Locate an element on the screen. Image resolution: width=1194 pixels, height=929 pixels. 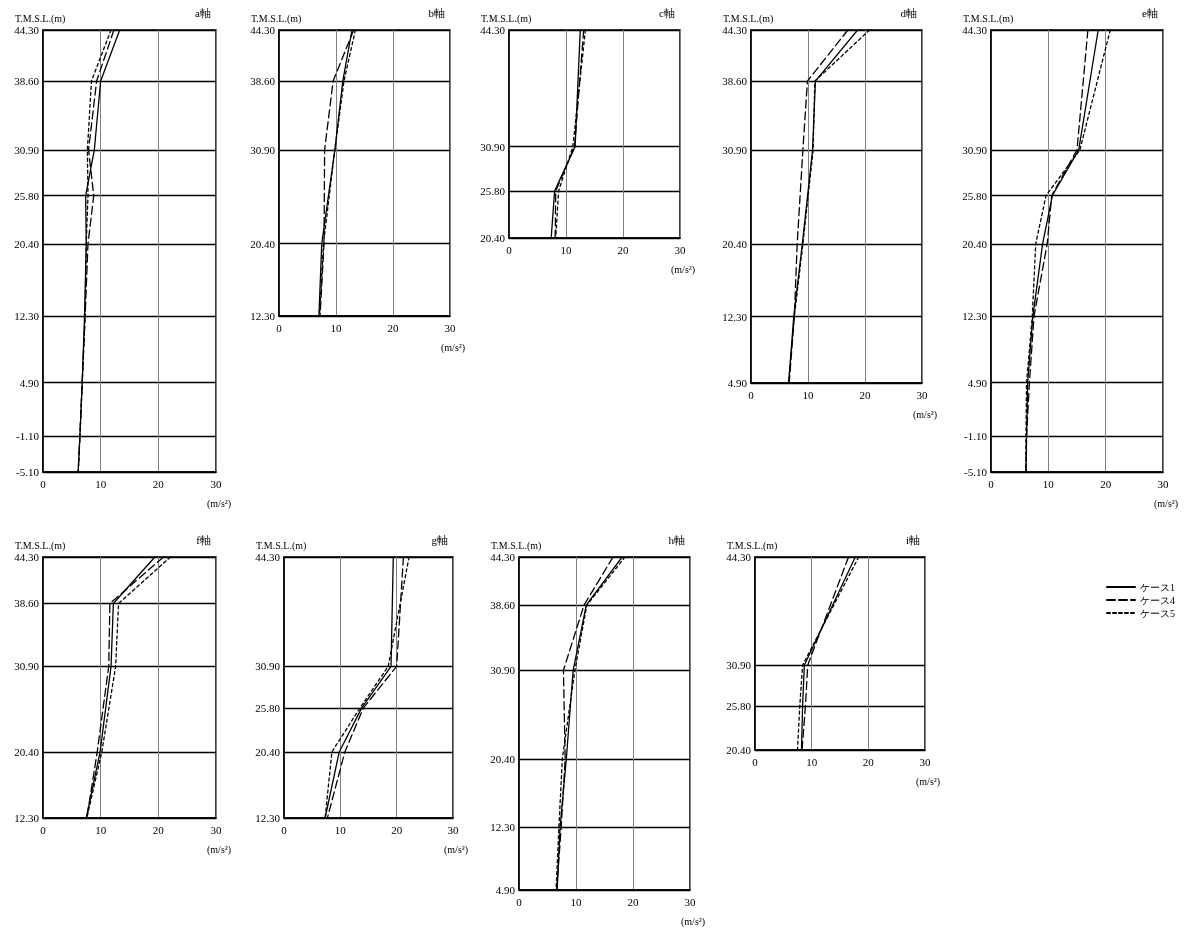
chart-title: i軸 is located at coordinates (913, 539).